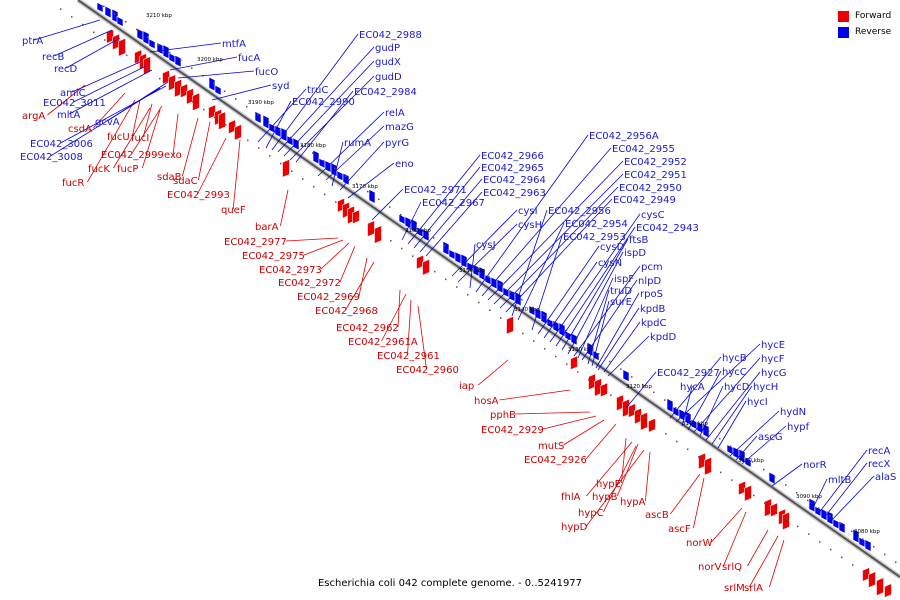 This screenshot has height=600, width=900. I want to click on position-tick-label: 3180 kbp, so click(313, 146).